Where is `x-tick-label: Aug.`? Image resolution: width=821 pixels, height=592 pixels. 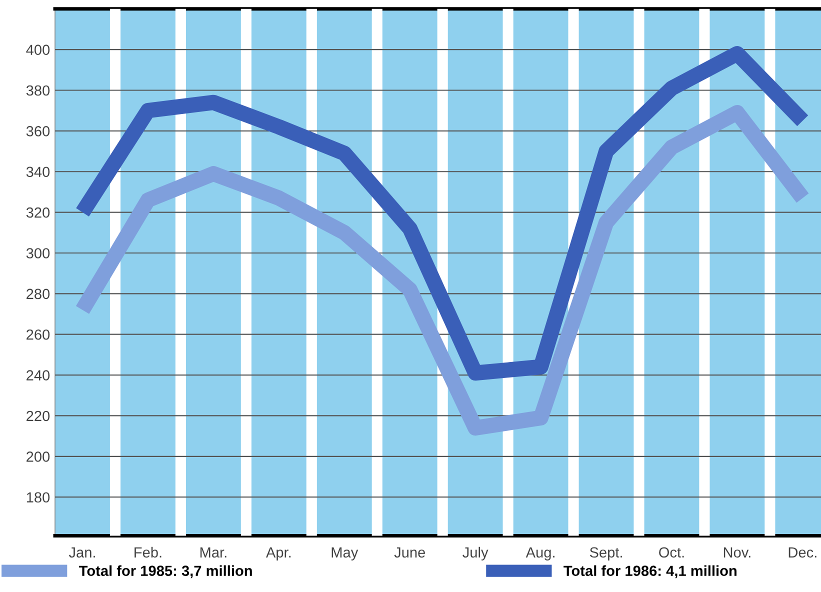
x-tick-label: Aug. is located at coordinates (540, 553).